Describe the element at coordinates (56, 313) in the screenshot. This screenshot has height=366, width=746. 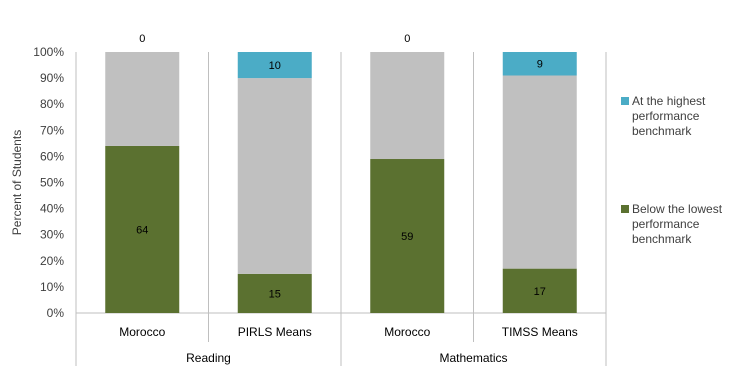
I see `y-tick-label: 0%` at that location.